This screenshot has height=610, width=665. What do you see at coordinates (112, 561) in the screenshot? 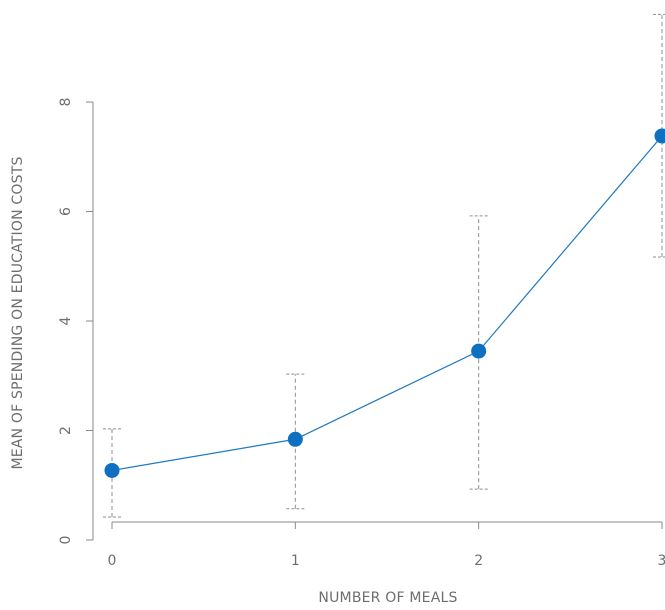
I see `x-tick-label: 0` at bounding box center [112, 561].